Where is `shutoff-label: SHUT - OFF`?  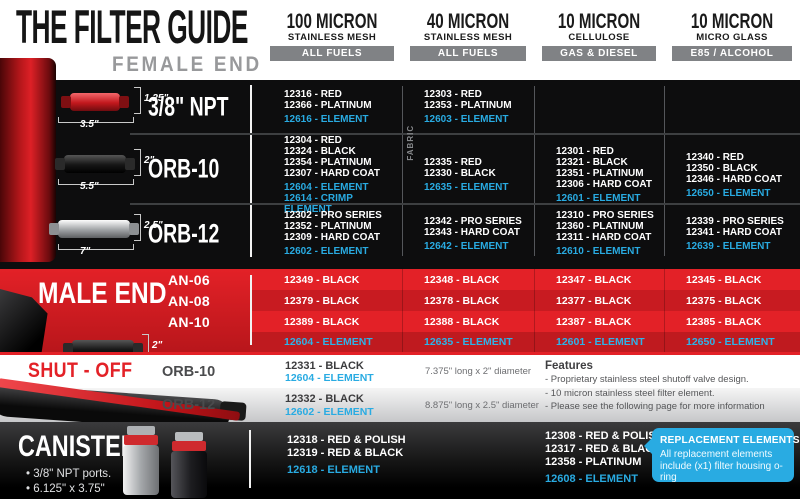 shutoff-label: SHUT - OFF is located at coordinates (80, 370).